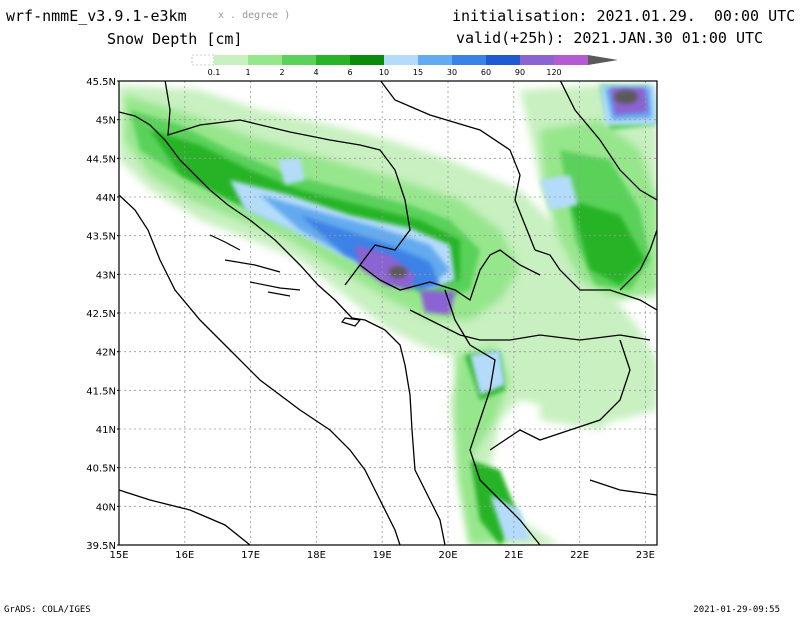  Describe the element at coordinates (610, 38) in the screenshot. I see `valid-time: valid(+25h): 2021.JAN.30 01:00 UTC` at that location.